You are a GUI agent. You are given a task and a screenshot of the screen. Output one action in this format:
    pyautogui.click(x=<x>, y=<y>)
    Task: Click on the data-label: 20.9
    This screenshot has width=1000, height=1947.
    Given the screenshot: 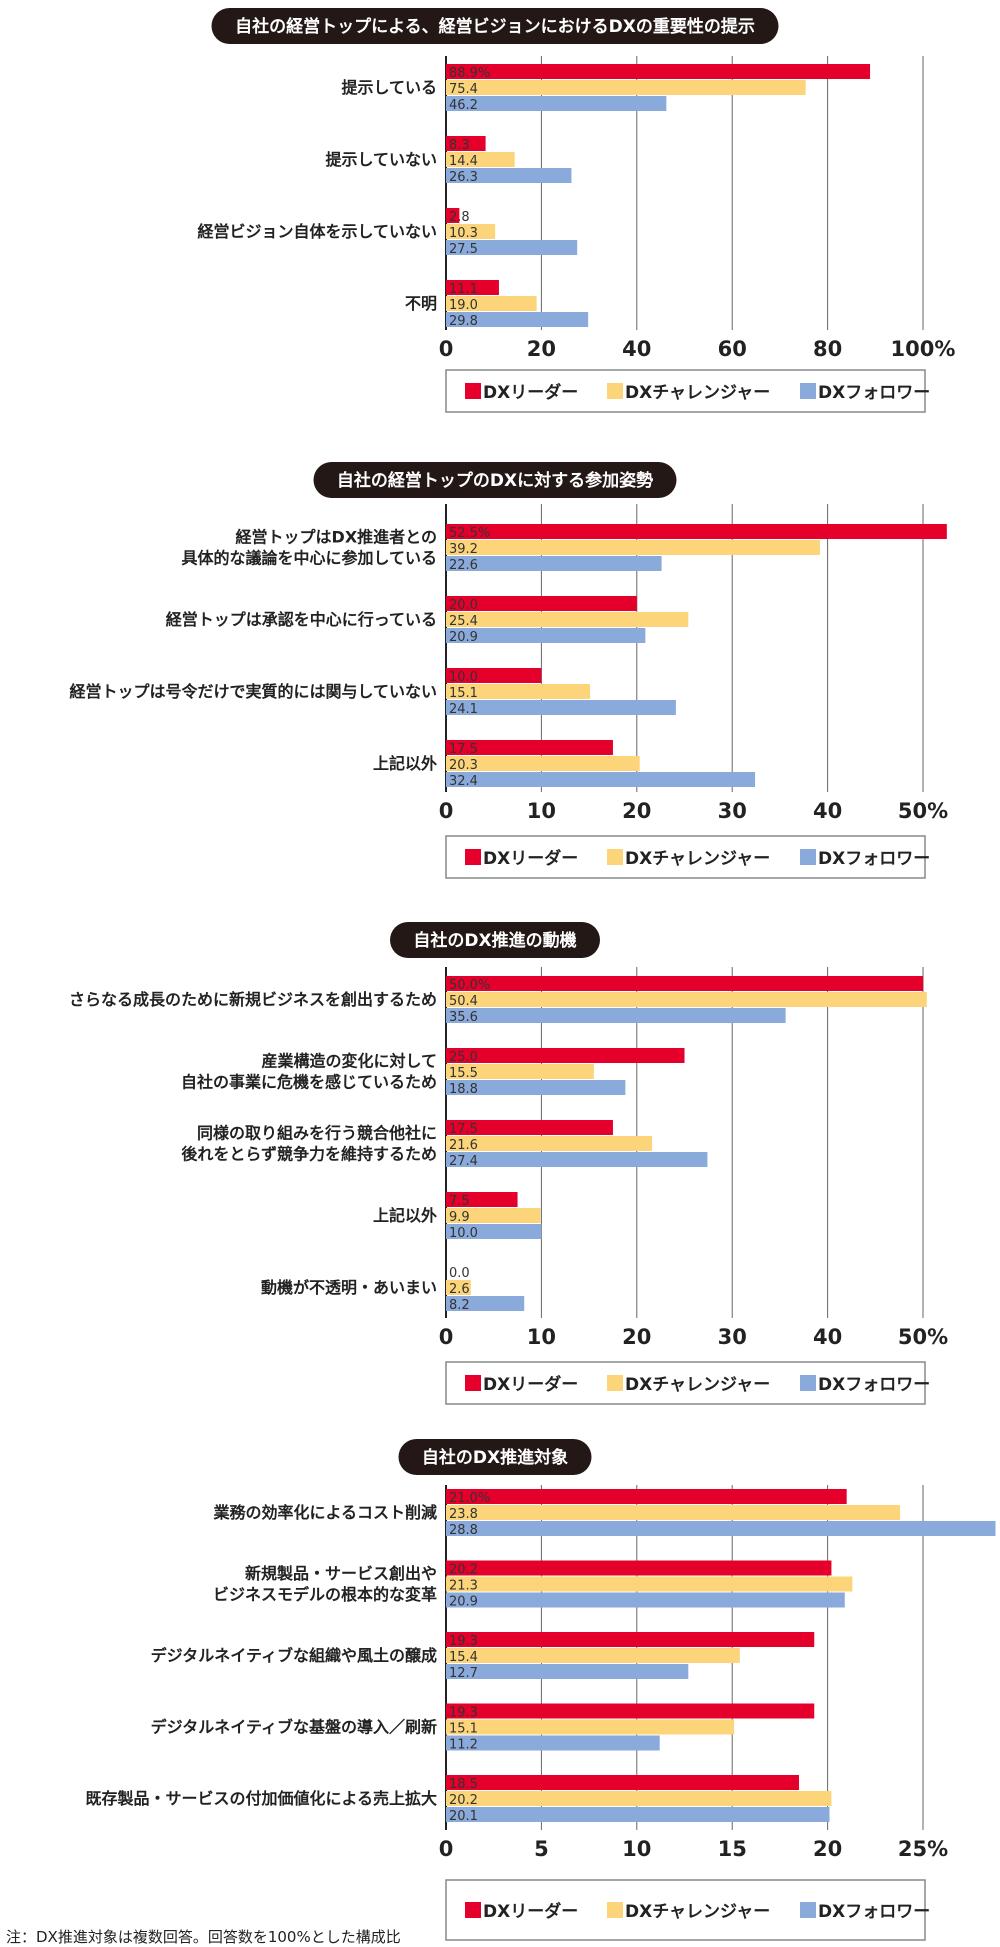 What is the action you would take?
    pyautogui.click(x=463, y=1602)
    